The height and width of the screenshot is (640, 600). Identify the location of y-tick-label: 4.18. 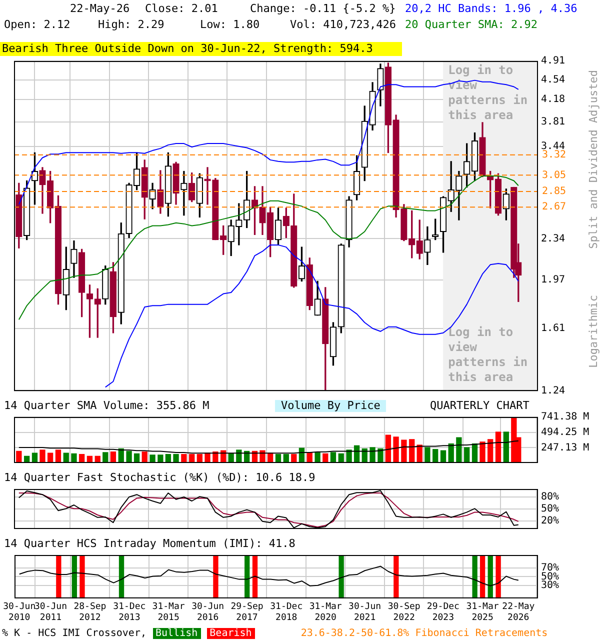
(553, 100).